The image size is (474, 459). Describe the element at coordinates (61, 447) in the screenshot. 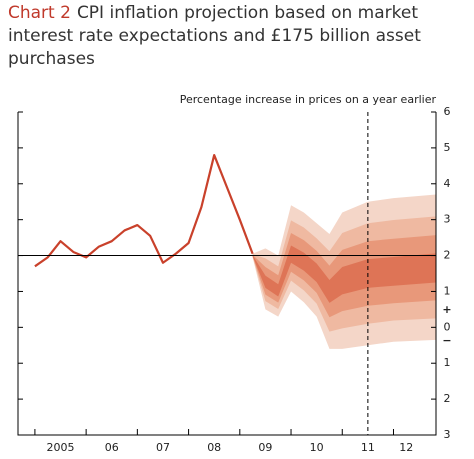

I see `x-tick-label: 2005` at that location.